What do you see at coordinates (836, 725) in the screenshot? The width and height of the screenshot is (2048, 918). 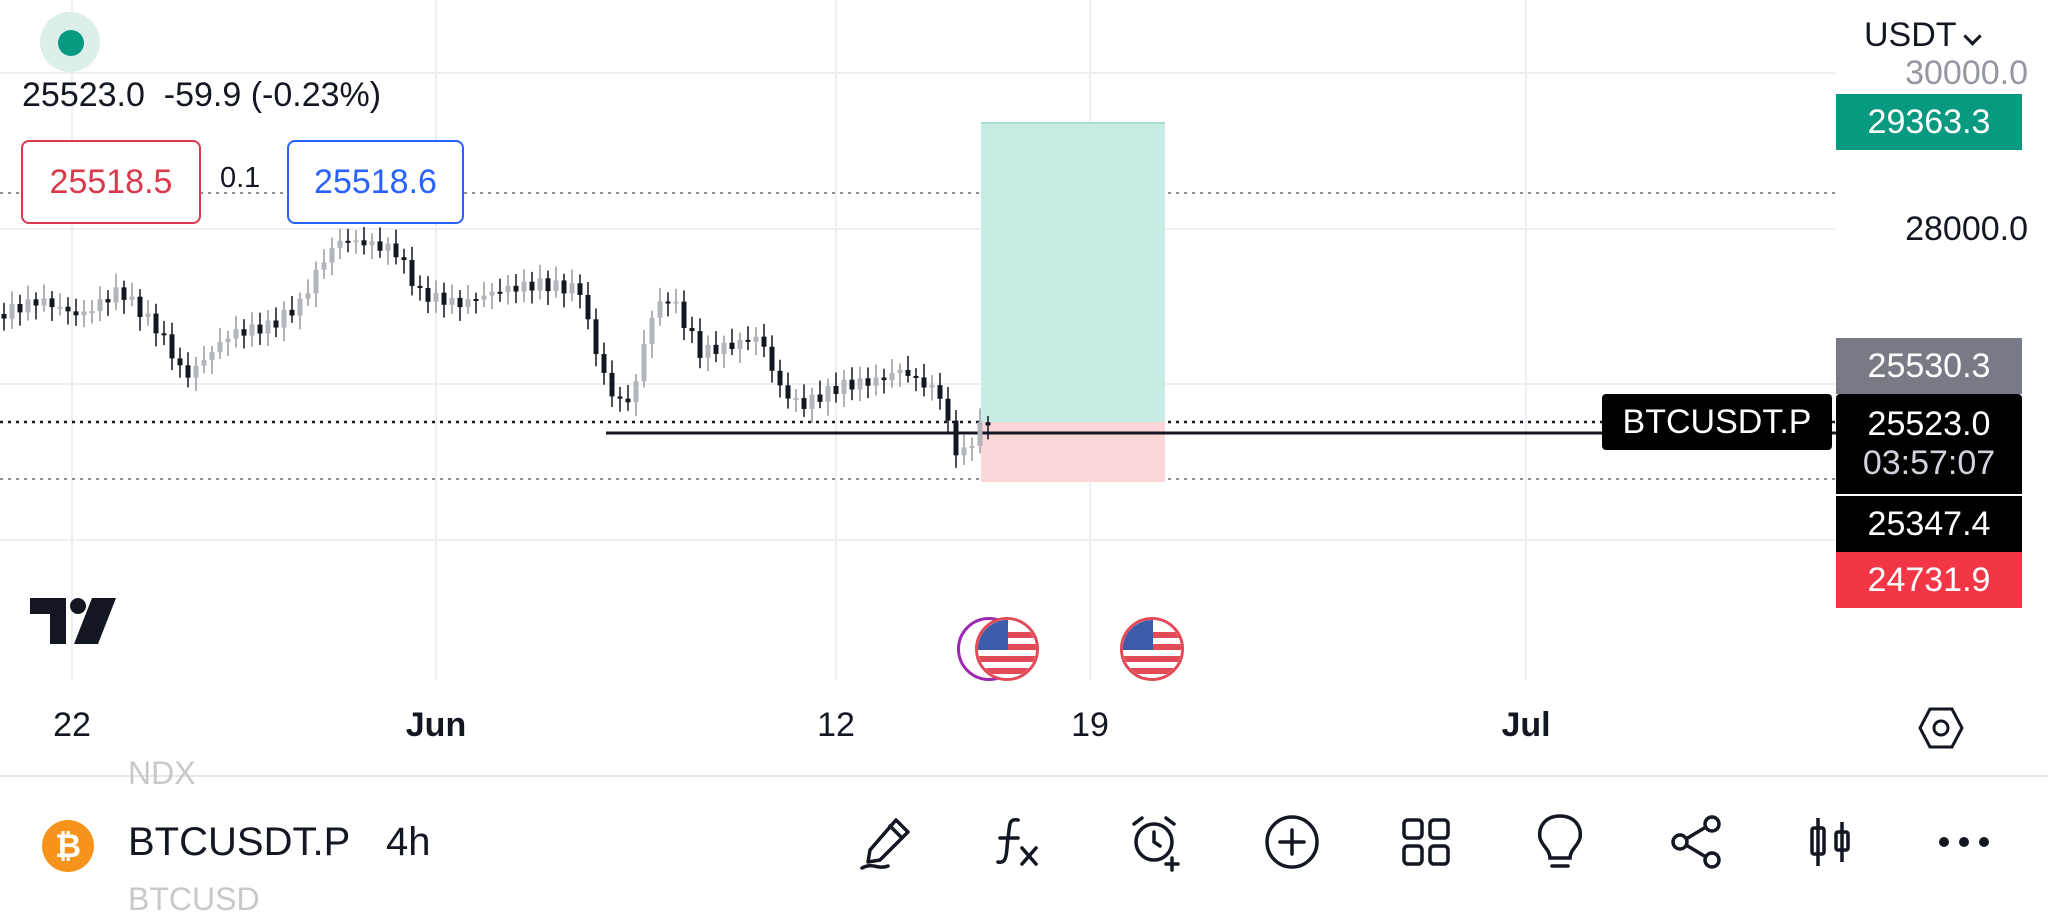 I see `time-axis-label: 12` at bounding box center [836, 725].